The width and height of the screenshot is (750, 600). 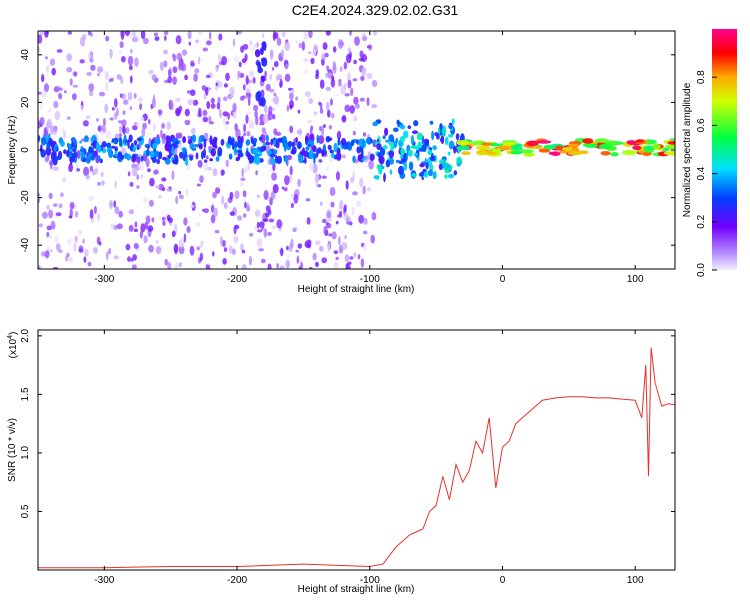 What do you see at coordinates (261, 101) in the screenshot?
I see `heatmap-cell-diagonal-streak` at bounding box center [261, 101].